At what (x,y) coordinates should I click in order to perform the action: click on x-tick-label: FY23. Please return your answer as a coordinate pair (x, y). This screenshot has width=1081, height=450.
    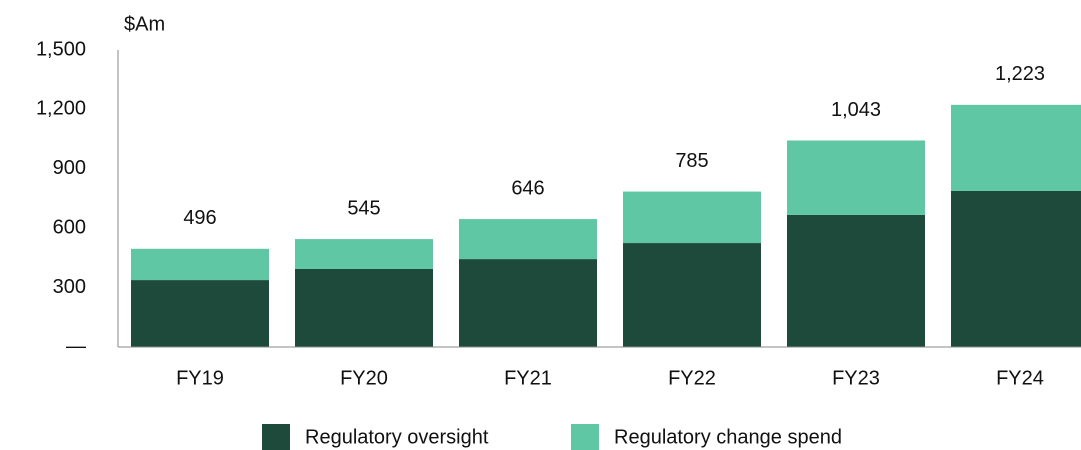
    Looking at the image, I should click on (856, 378).